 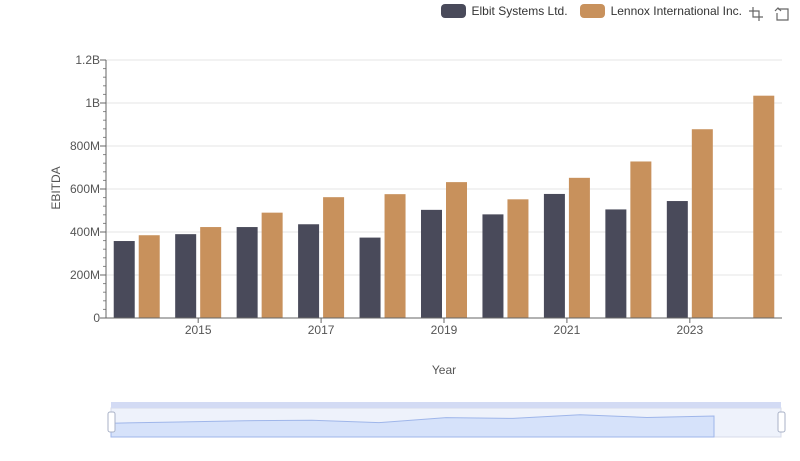 I want to click on bar-lennox-2021, so click(x=579, y=247).